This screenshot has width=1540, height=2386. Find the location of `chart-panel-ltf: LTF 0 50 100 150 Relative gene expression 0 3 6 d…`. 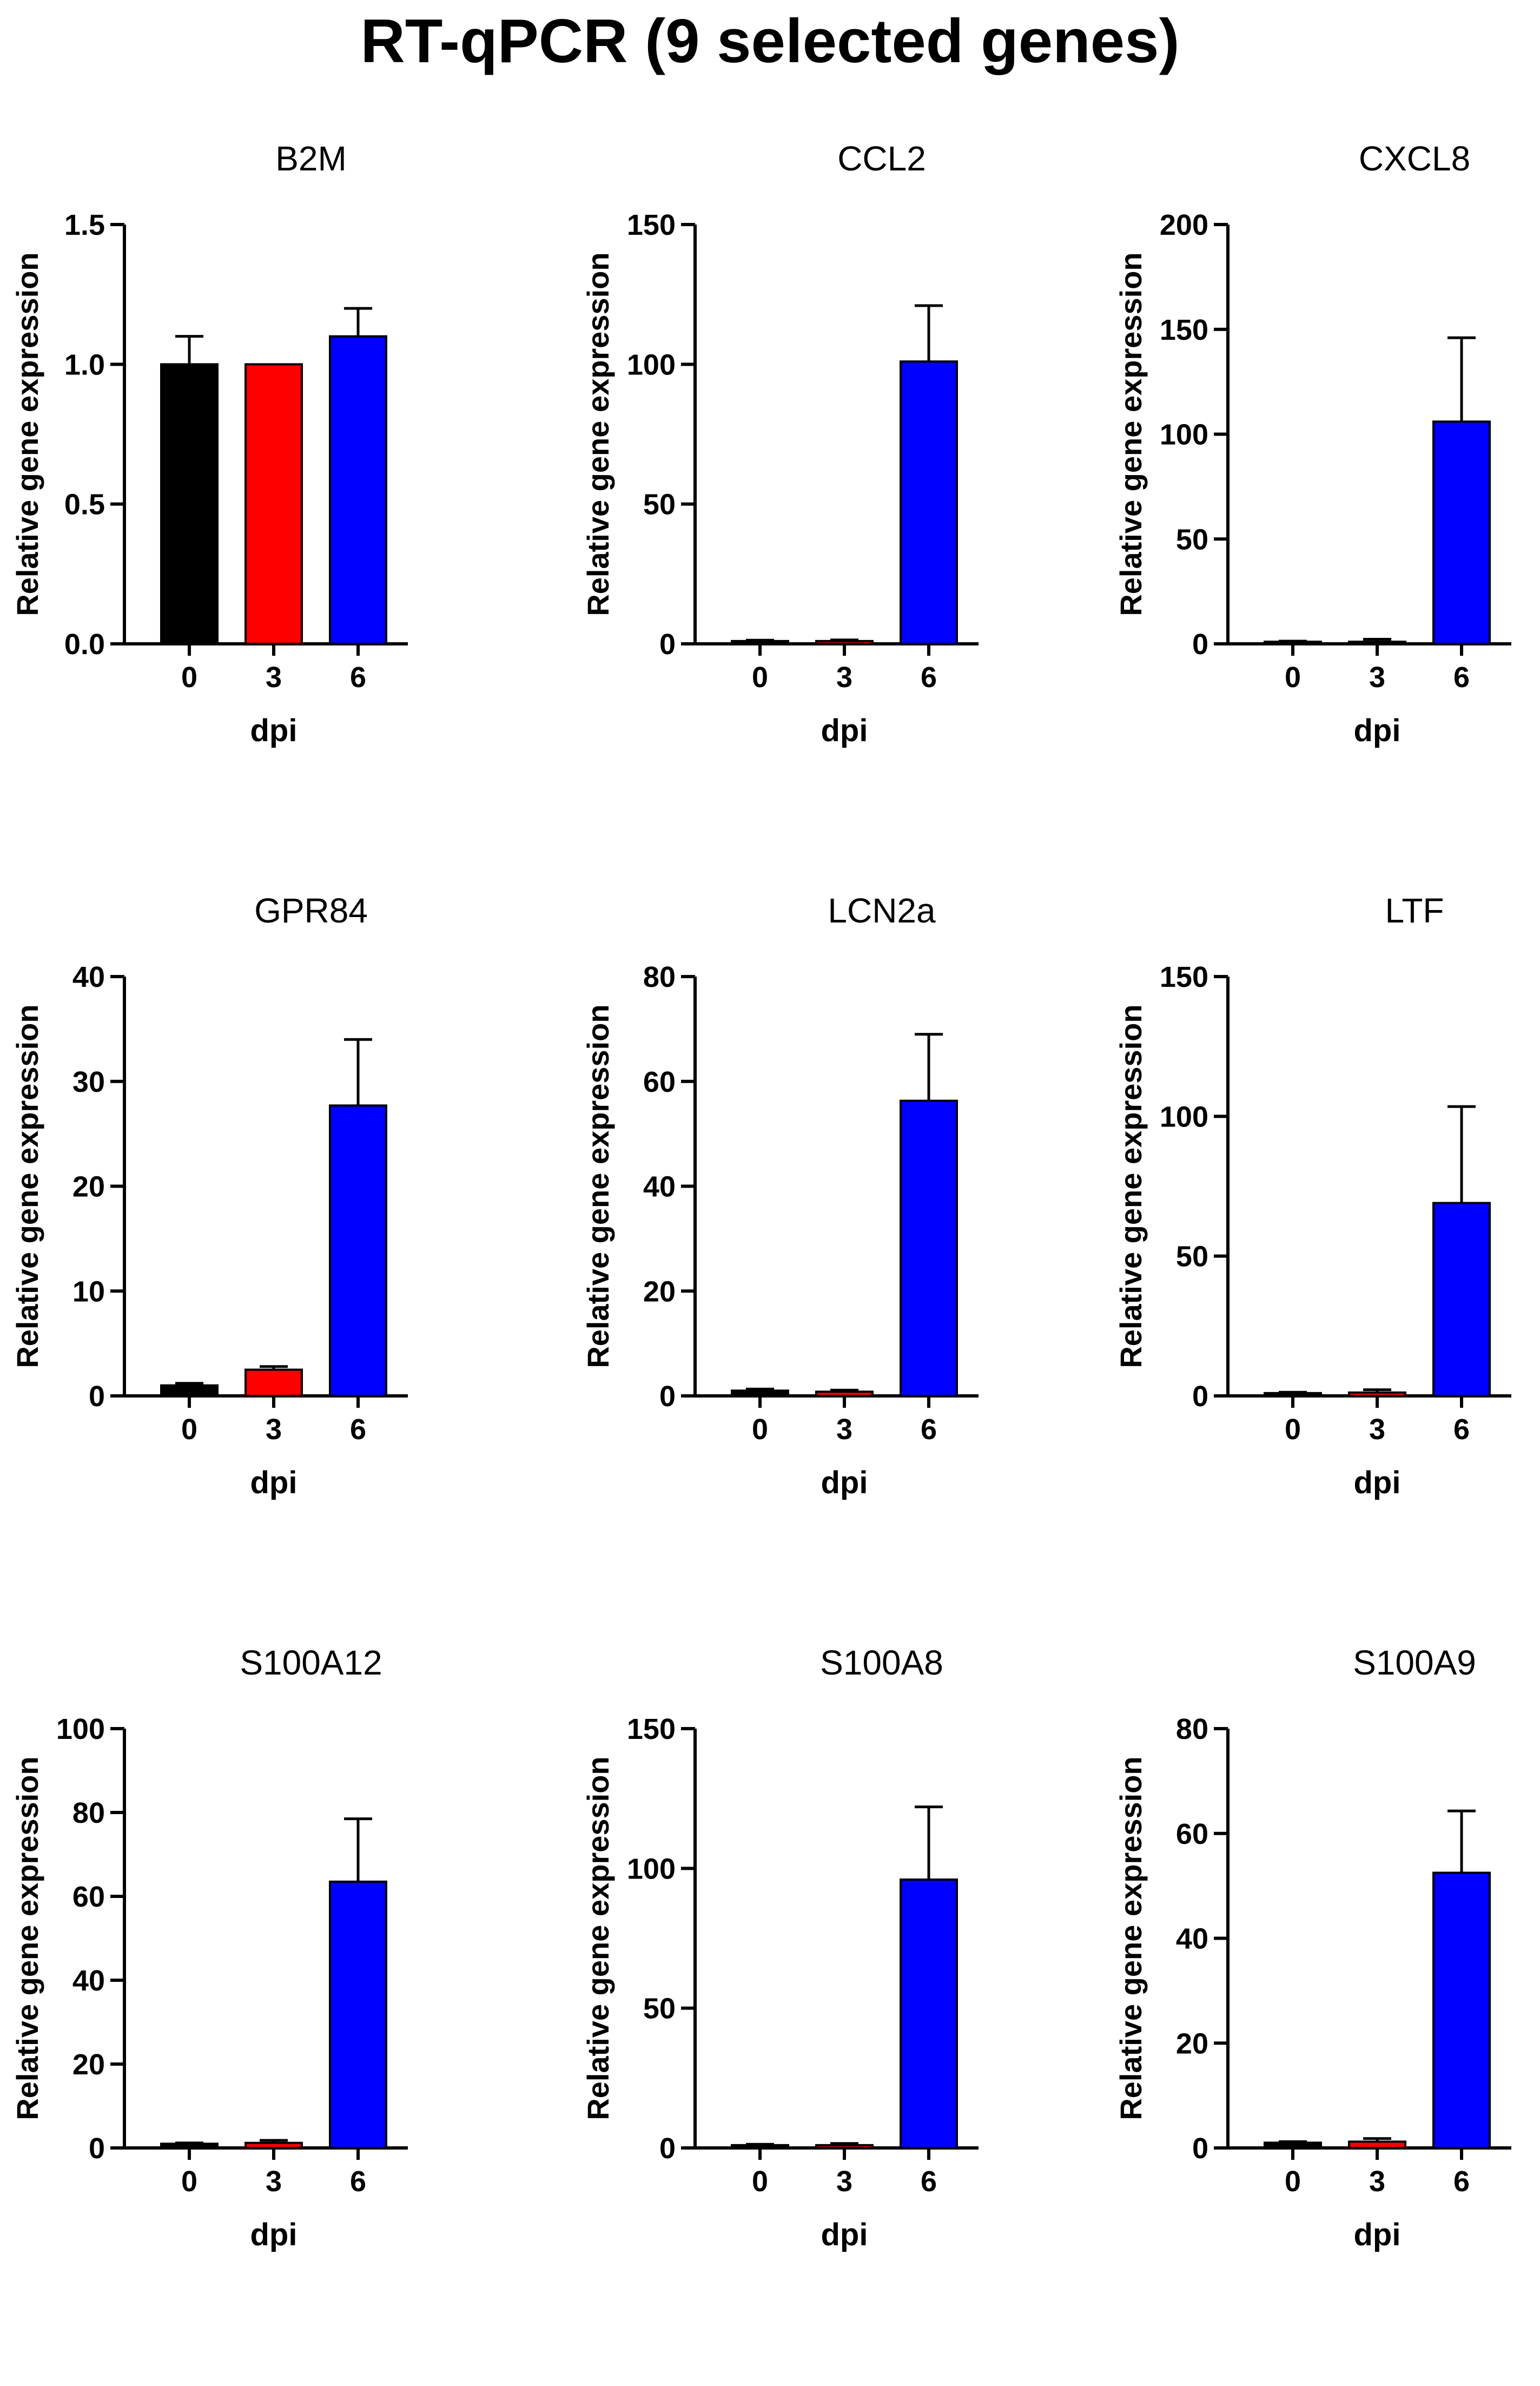

chart-panel-ltf: LTF 0 50 100 150 Relative gene expression 0 3 6 d… is located at coordinates (1321, 1258).